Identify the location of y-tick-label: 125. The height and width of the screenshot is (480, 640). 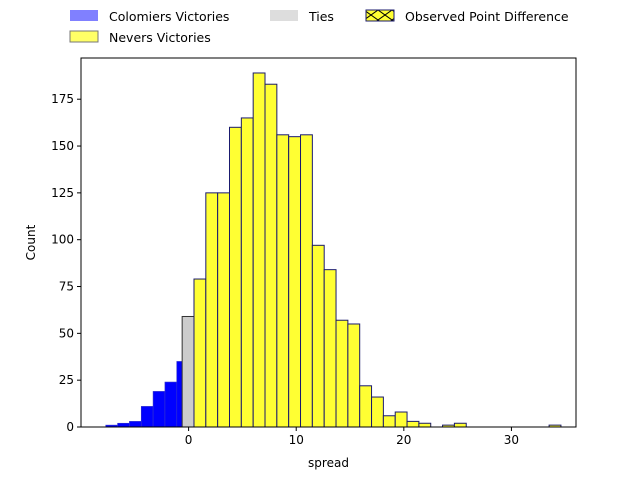
(62, 193).